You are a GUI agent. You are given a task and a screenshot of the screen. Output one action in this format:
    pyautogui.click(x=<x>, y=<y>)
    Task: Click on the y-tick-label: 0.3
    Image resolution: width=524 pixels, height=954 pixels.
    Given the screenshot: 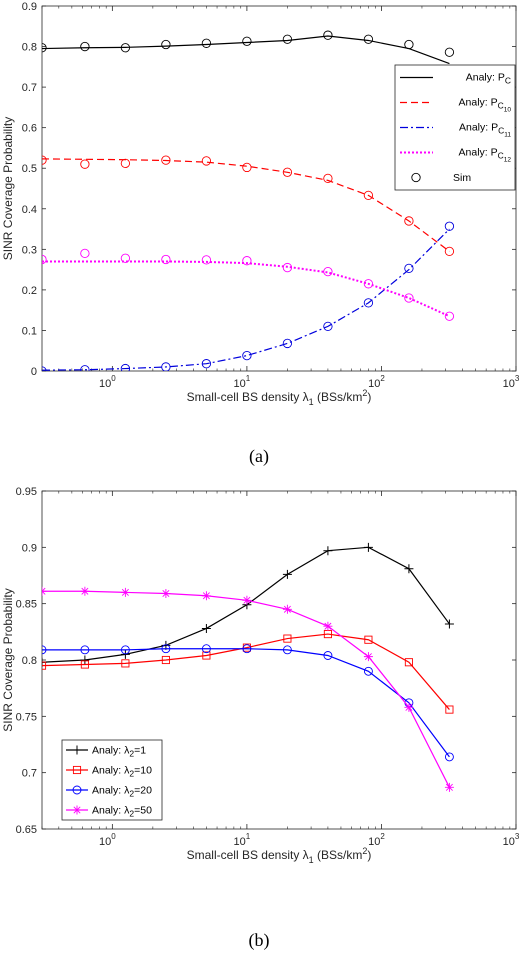 What is the action you would take?
    pyautogui.click(x=29, y=250)
    